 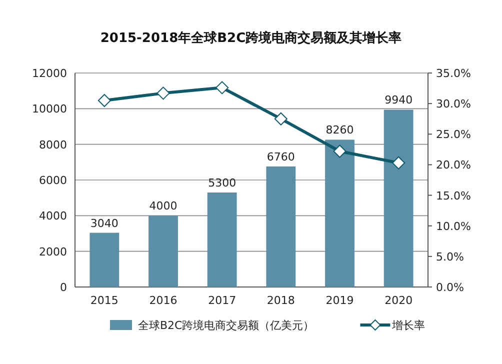 What do you see at coordinates (49, 109) in the screenshot?
I see `y-tick-label: 10000` at bounding box center [49, 109].